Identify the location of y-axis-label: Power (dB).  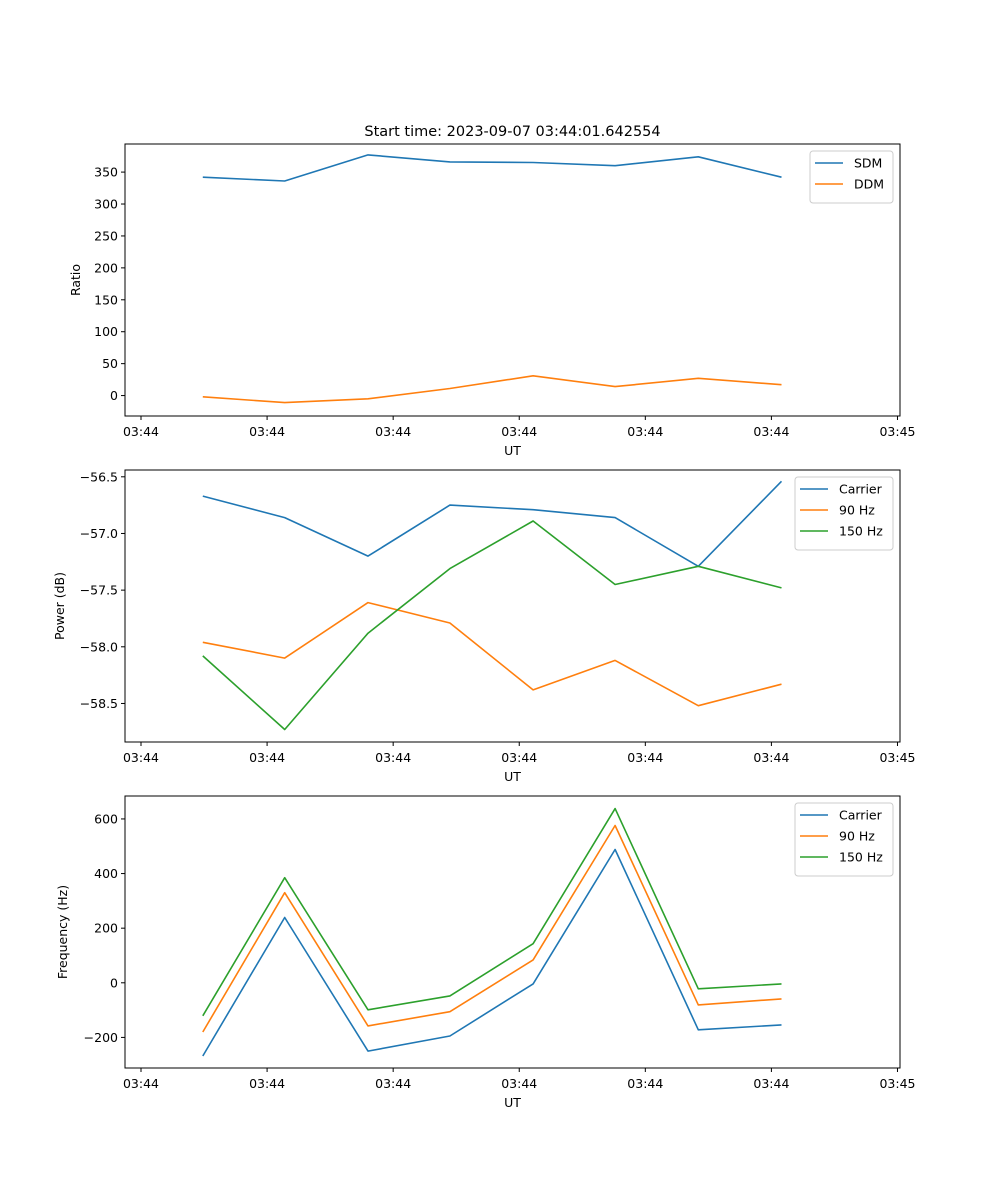
(59, 606).